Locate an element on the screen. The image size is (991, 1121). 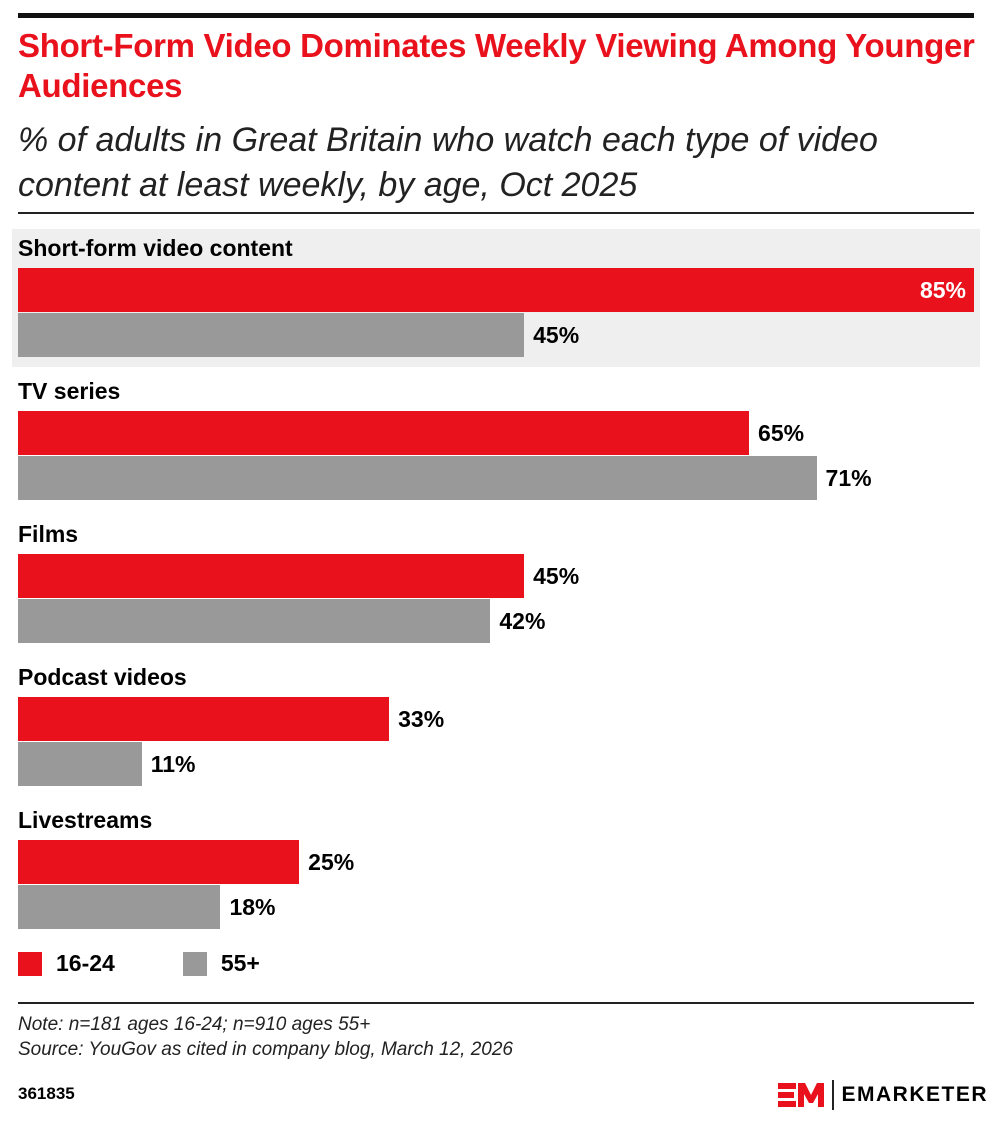
value-label: 42% is located at coordinates (522, 621).